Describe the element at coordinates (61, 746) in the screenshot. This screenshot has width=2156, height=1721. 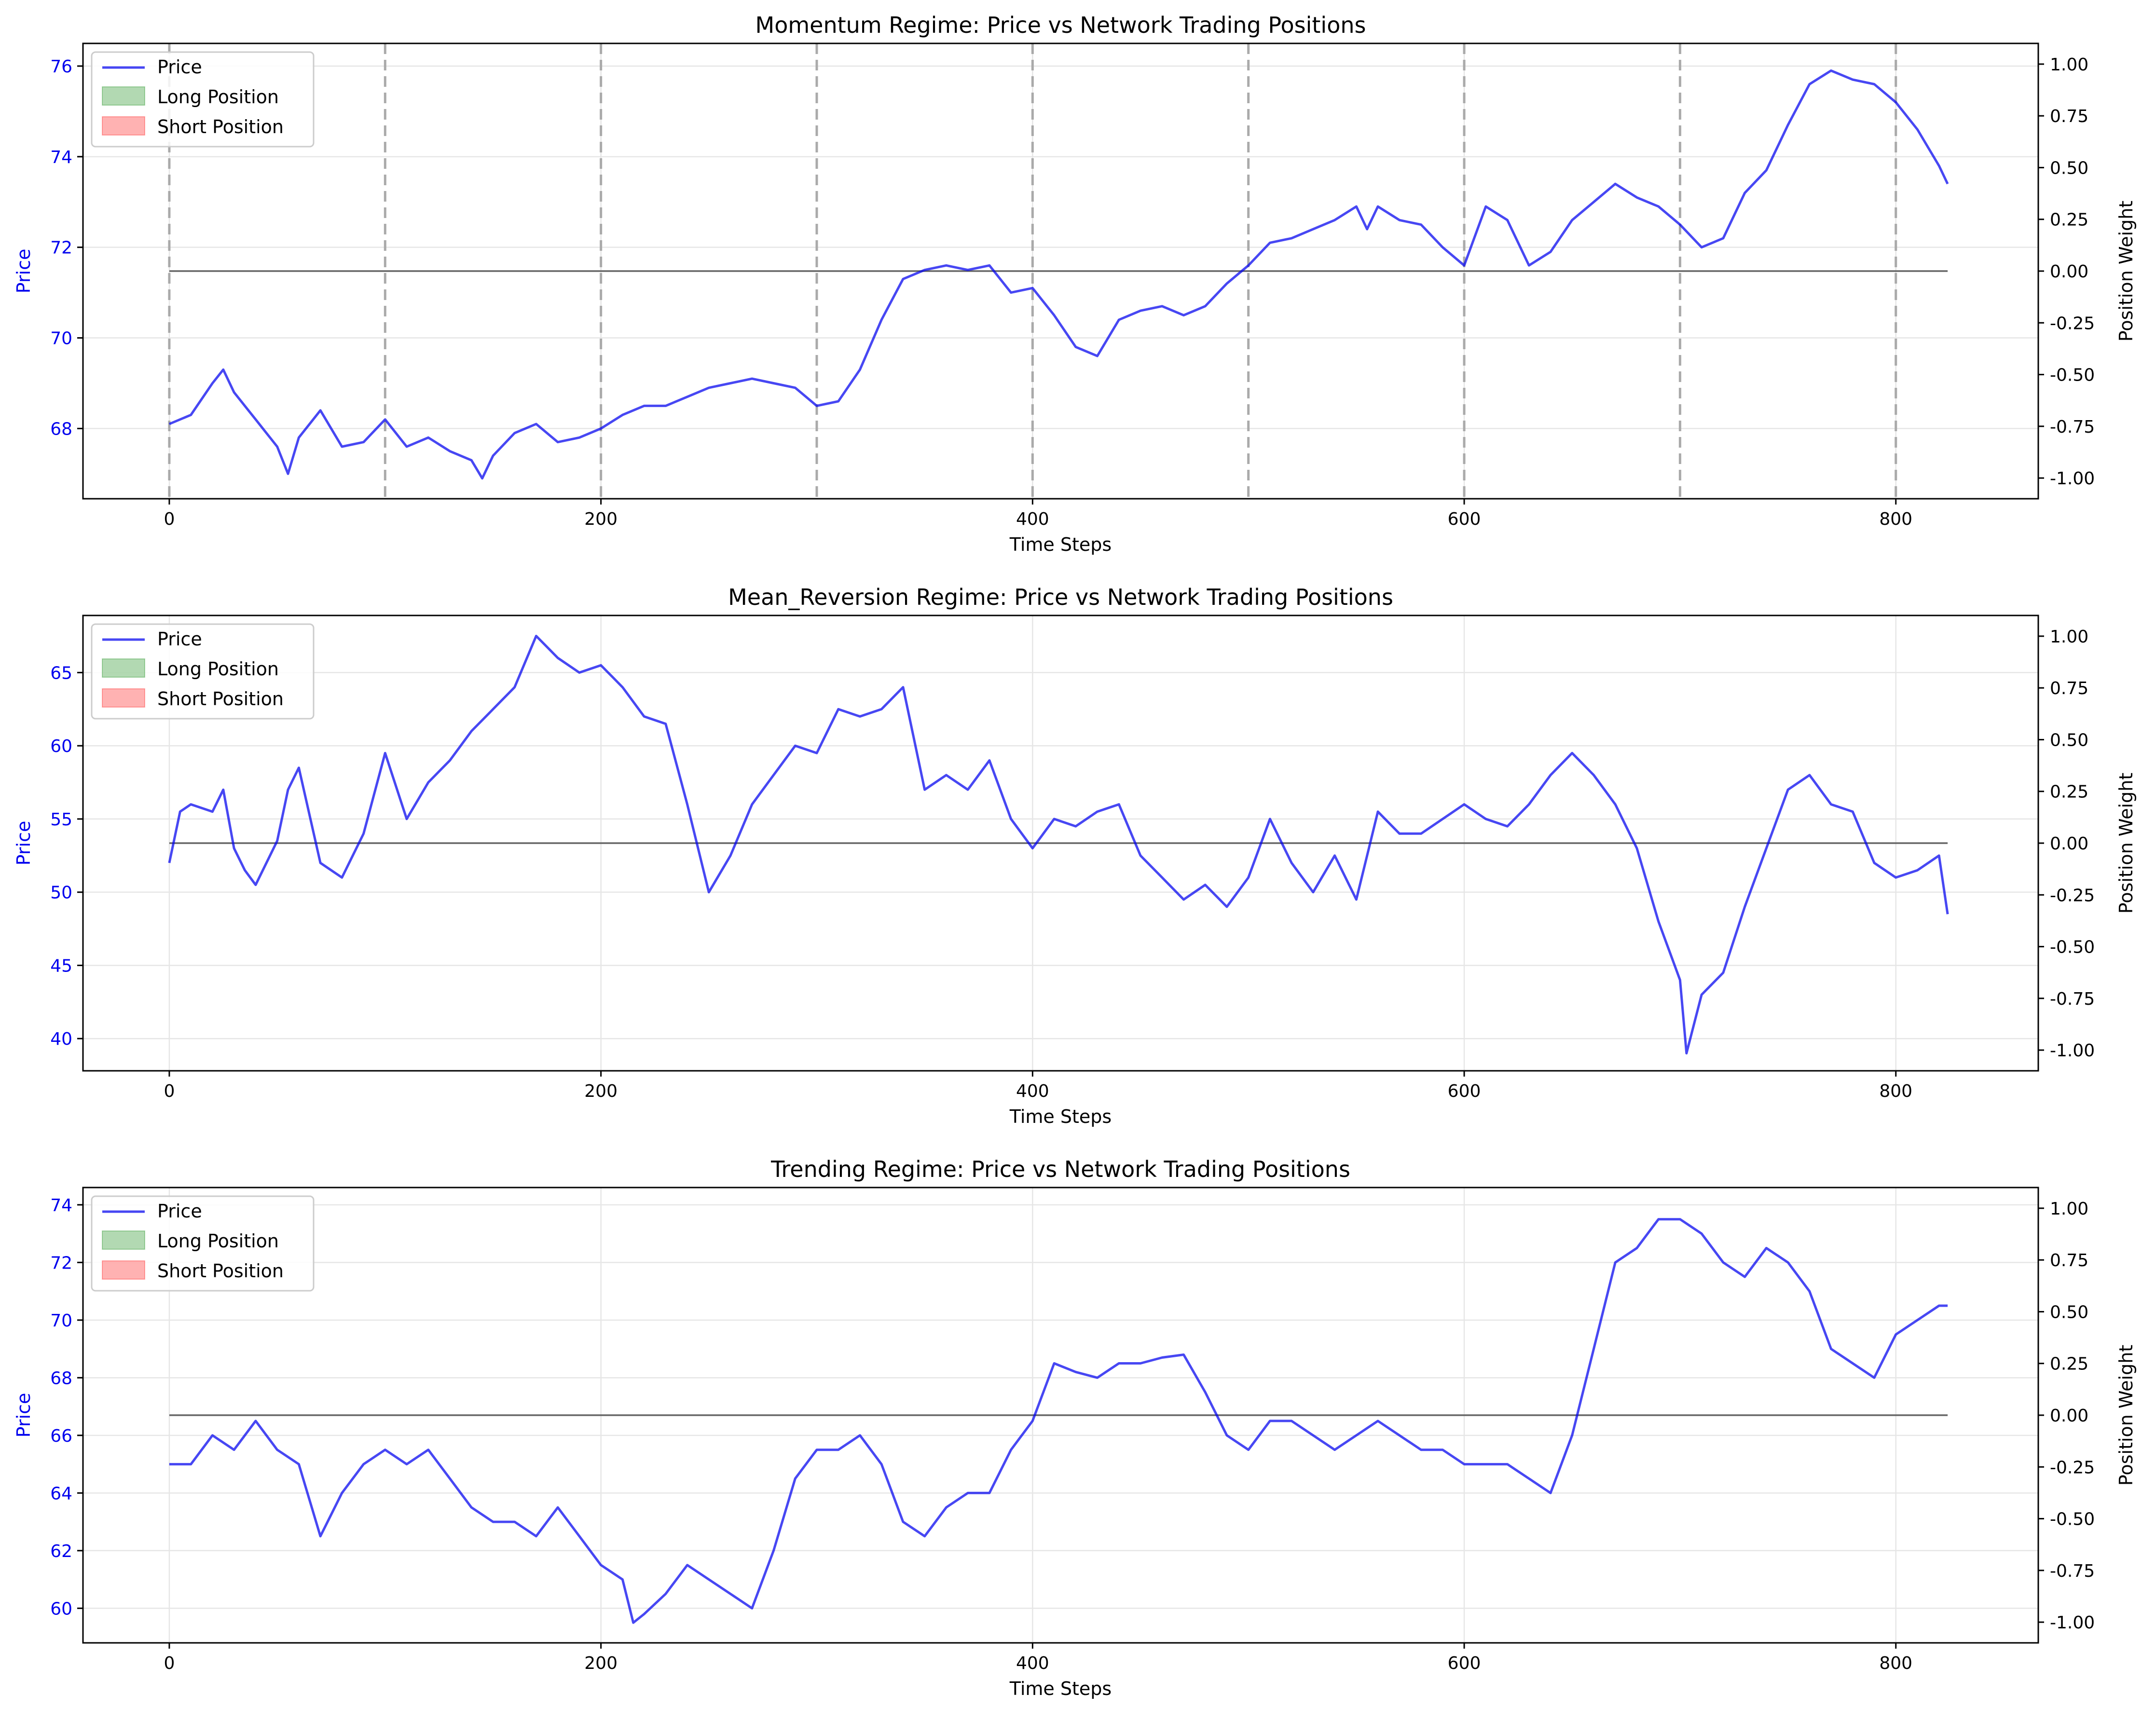
I see `y-tick-label: 60` at that location.